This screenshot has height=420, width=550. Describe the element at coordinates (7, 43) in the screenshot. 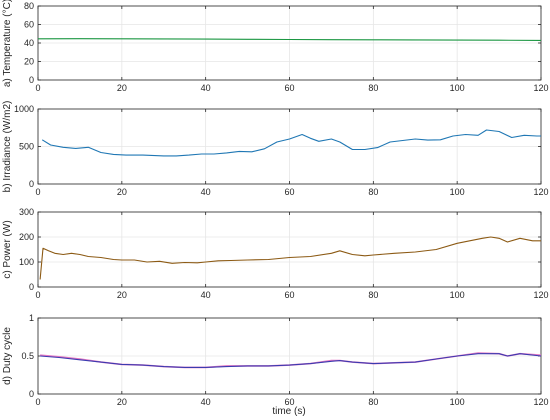

I see `y-axis-label: a) Temperature (°C)` at that location.